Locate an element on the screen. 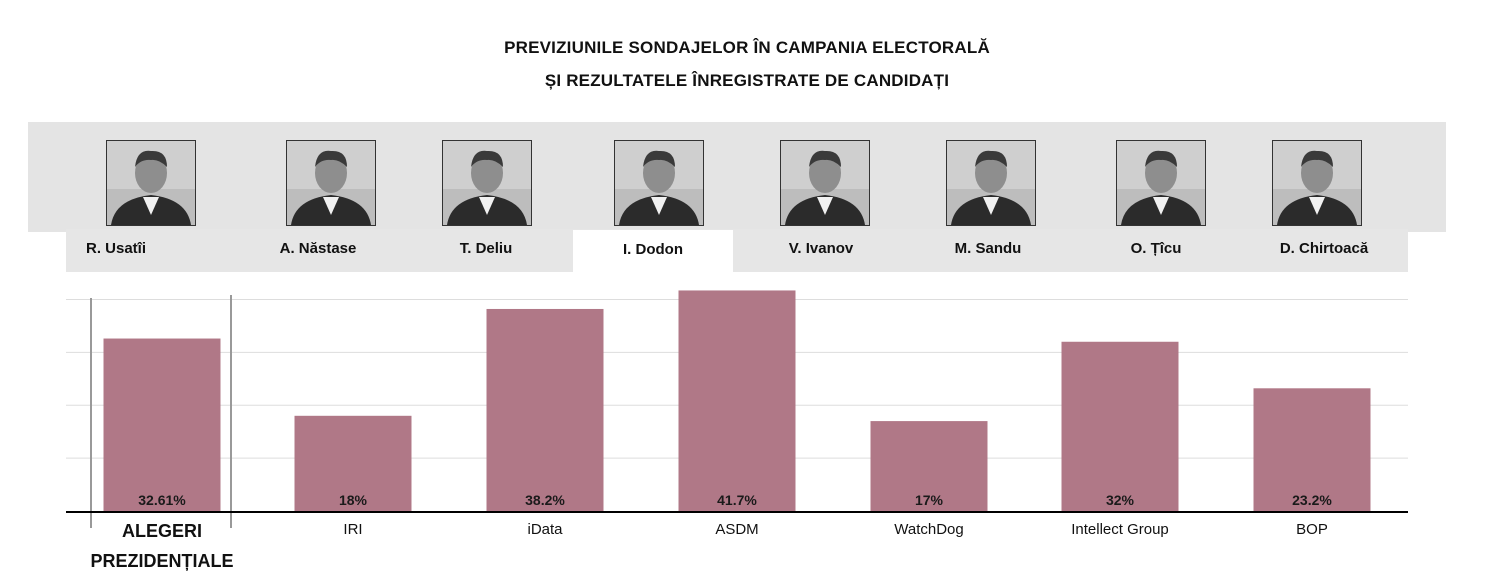 The width and height of the screenshot is (1494, 576). tab-candidate-7: O. Țîcu is located at coordinates (1156, 248).